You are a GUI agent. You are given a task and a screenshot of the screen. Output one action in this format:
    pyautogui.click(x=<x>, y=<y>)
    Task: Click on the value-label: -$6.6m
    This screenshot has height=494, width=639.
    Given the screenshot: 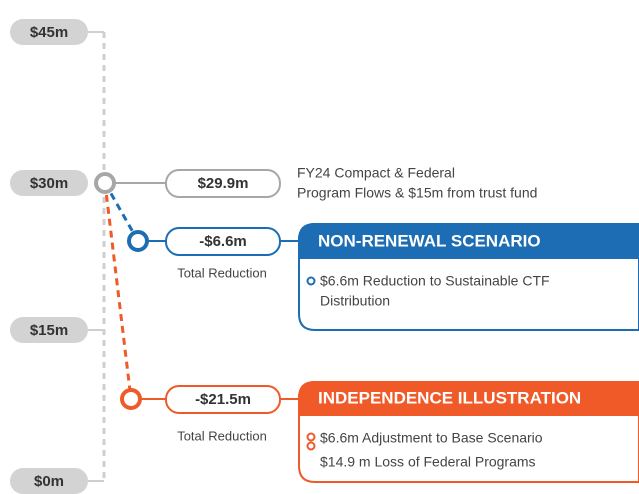 What is the action you would take?
    pyautogui.click(x=223, y=241)
    